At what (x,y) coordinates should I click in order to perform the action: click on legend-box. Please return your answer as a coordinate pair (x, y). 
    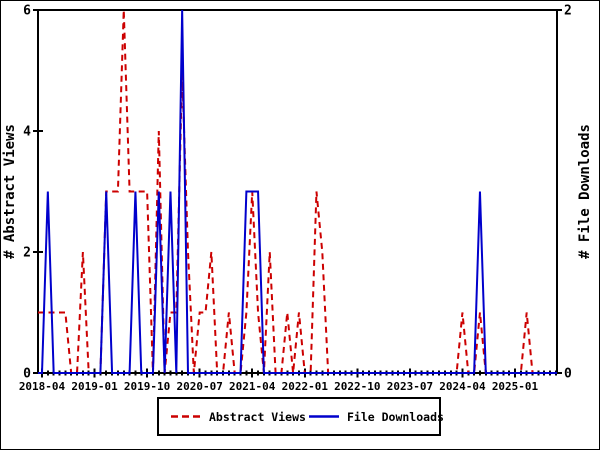
    Looking at the image, I should click on (299, 416).